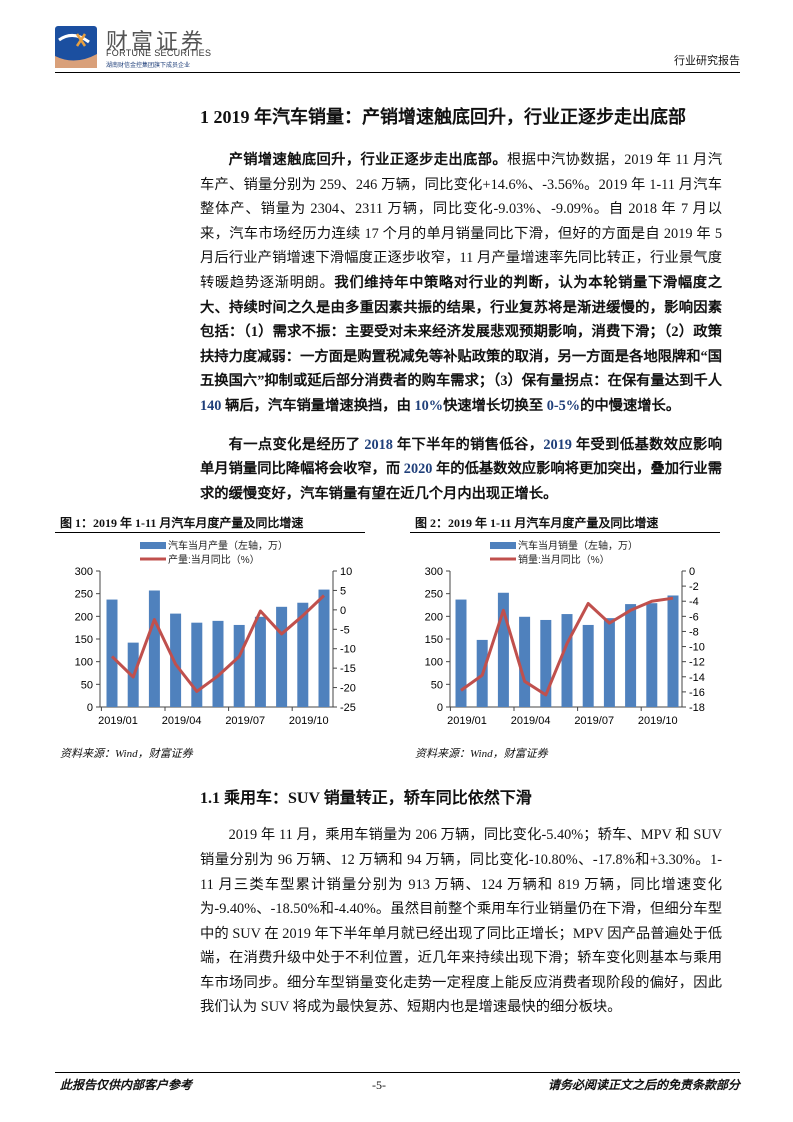  I want to click on page-footer: 此报告仅供内部客户参考 -5- 请务必阅读正文之后的免责条款部分, so click(396, 1097).